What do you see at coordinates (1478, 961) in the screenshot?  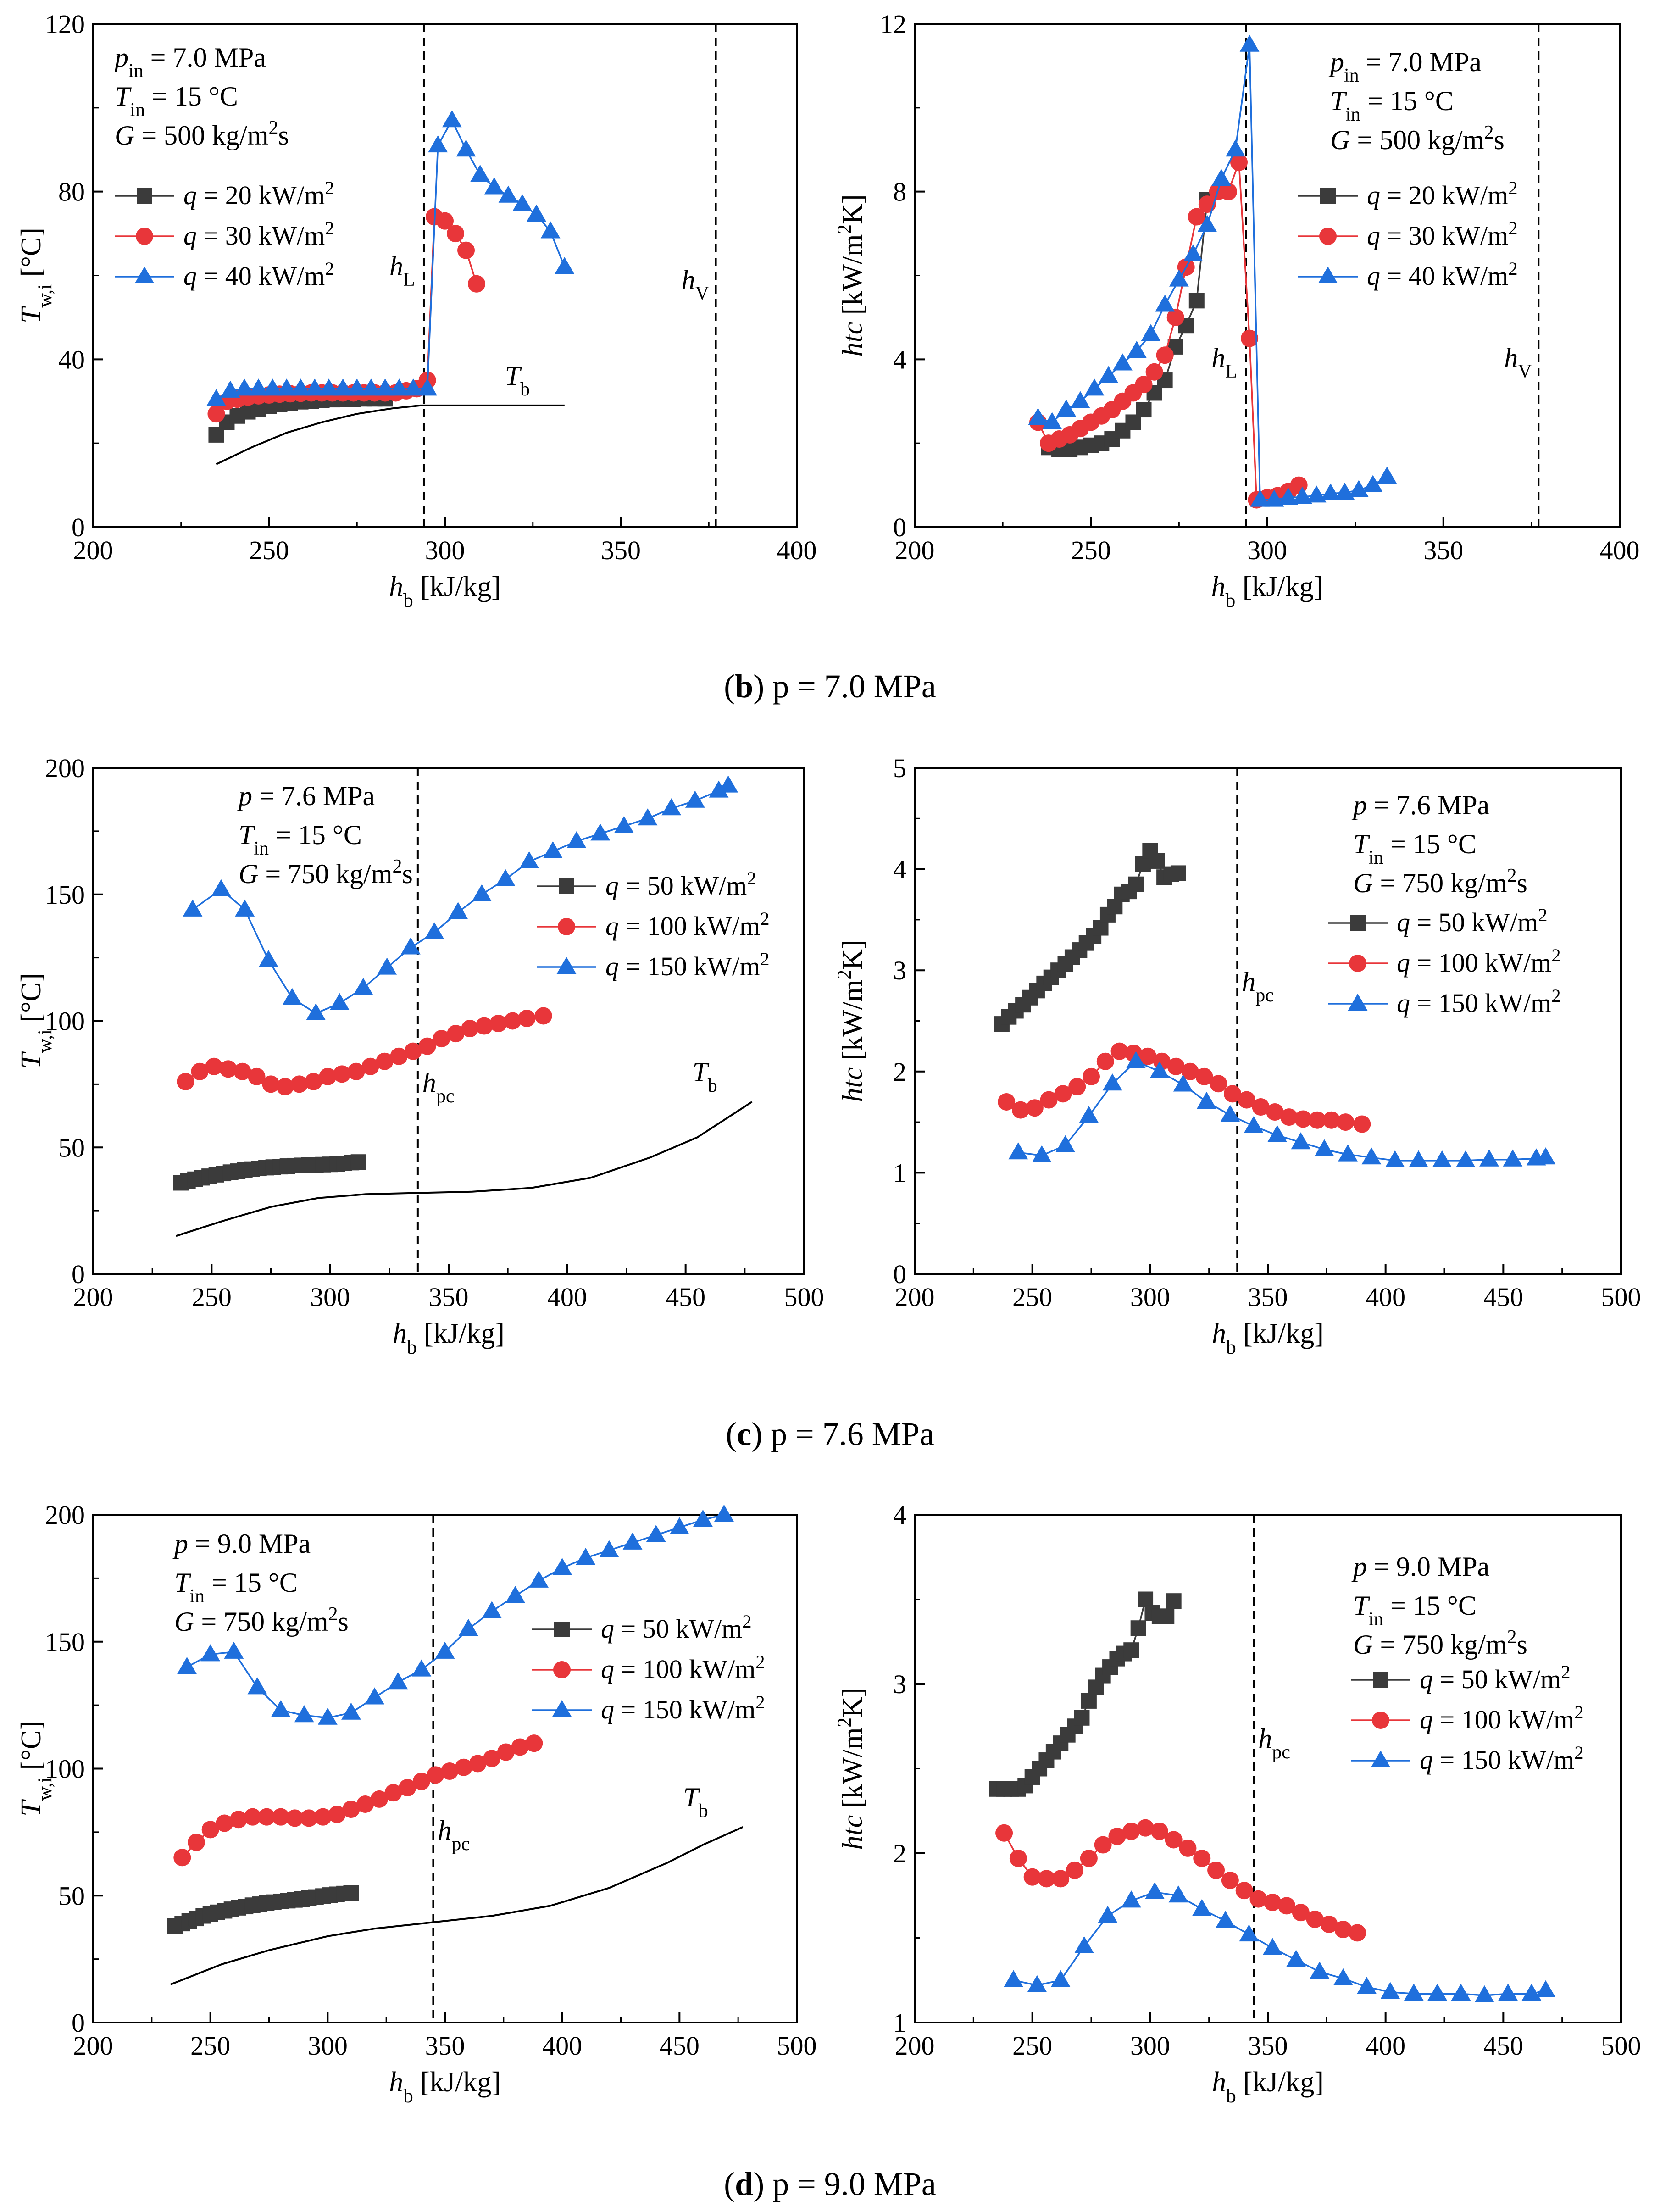 I see `legend-label-1: q = 100 kW/m2` at bounding box center [1478, 961].